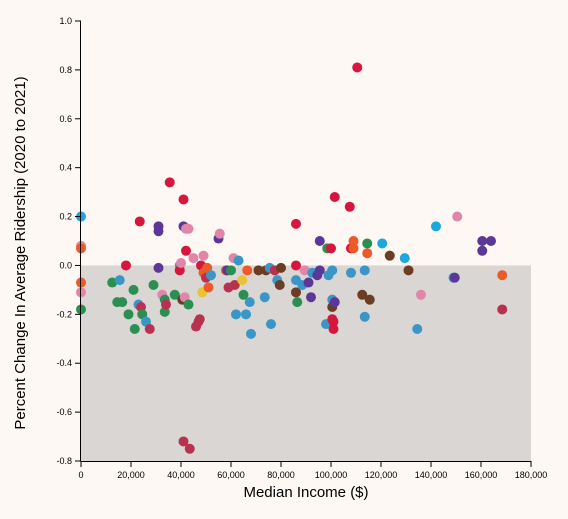  I want to click on y-tick-label: -0.6, so click(64, 412).